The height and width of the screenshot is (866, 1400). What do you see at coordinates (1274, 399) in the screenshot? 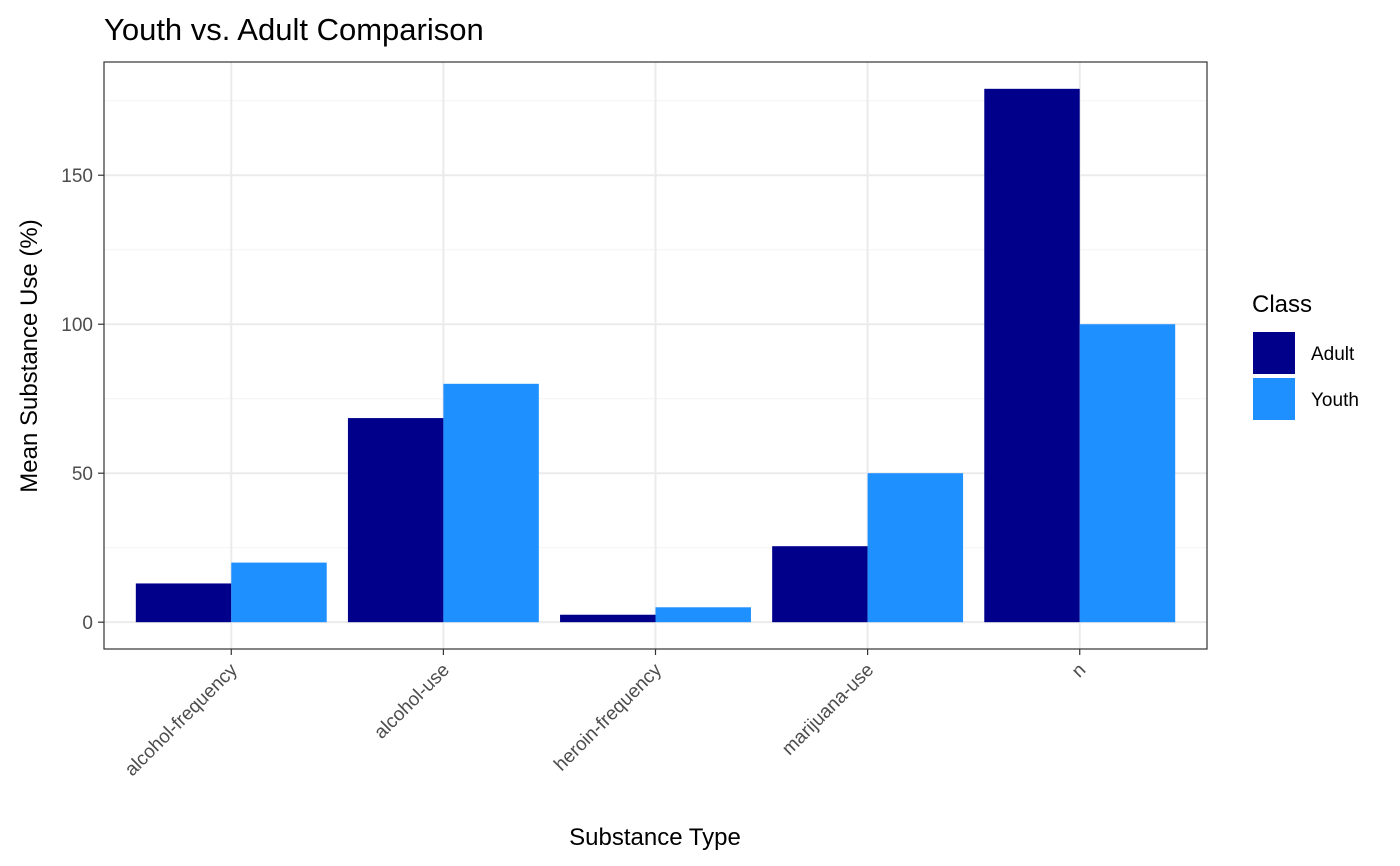
I see `legend-key-youth` at bounding box center [1274, 399].